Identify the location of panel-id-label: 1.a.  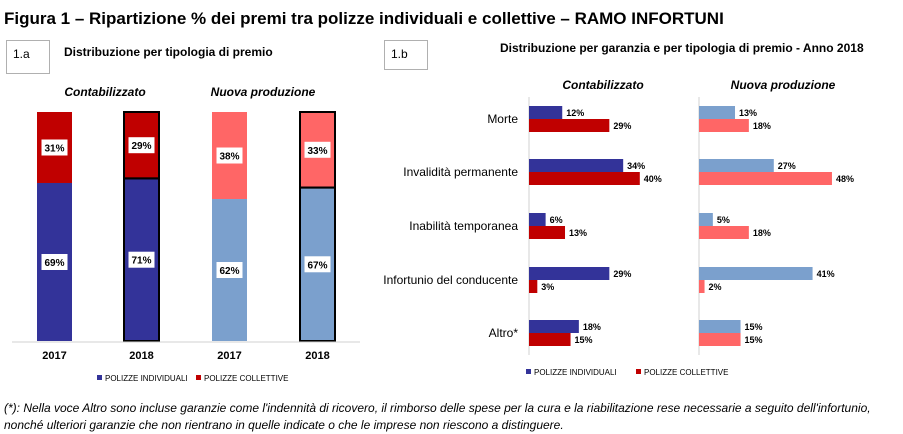
(21, 54).